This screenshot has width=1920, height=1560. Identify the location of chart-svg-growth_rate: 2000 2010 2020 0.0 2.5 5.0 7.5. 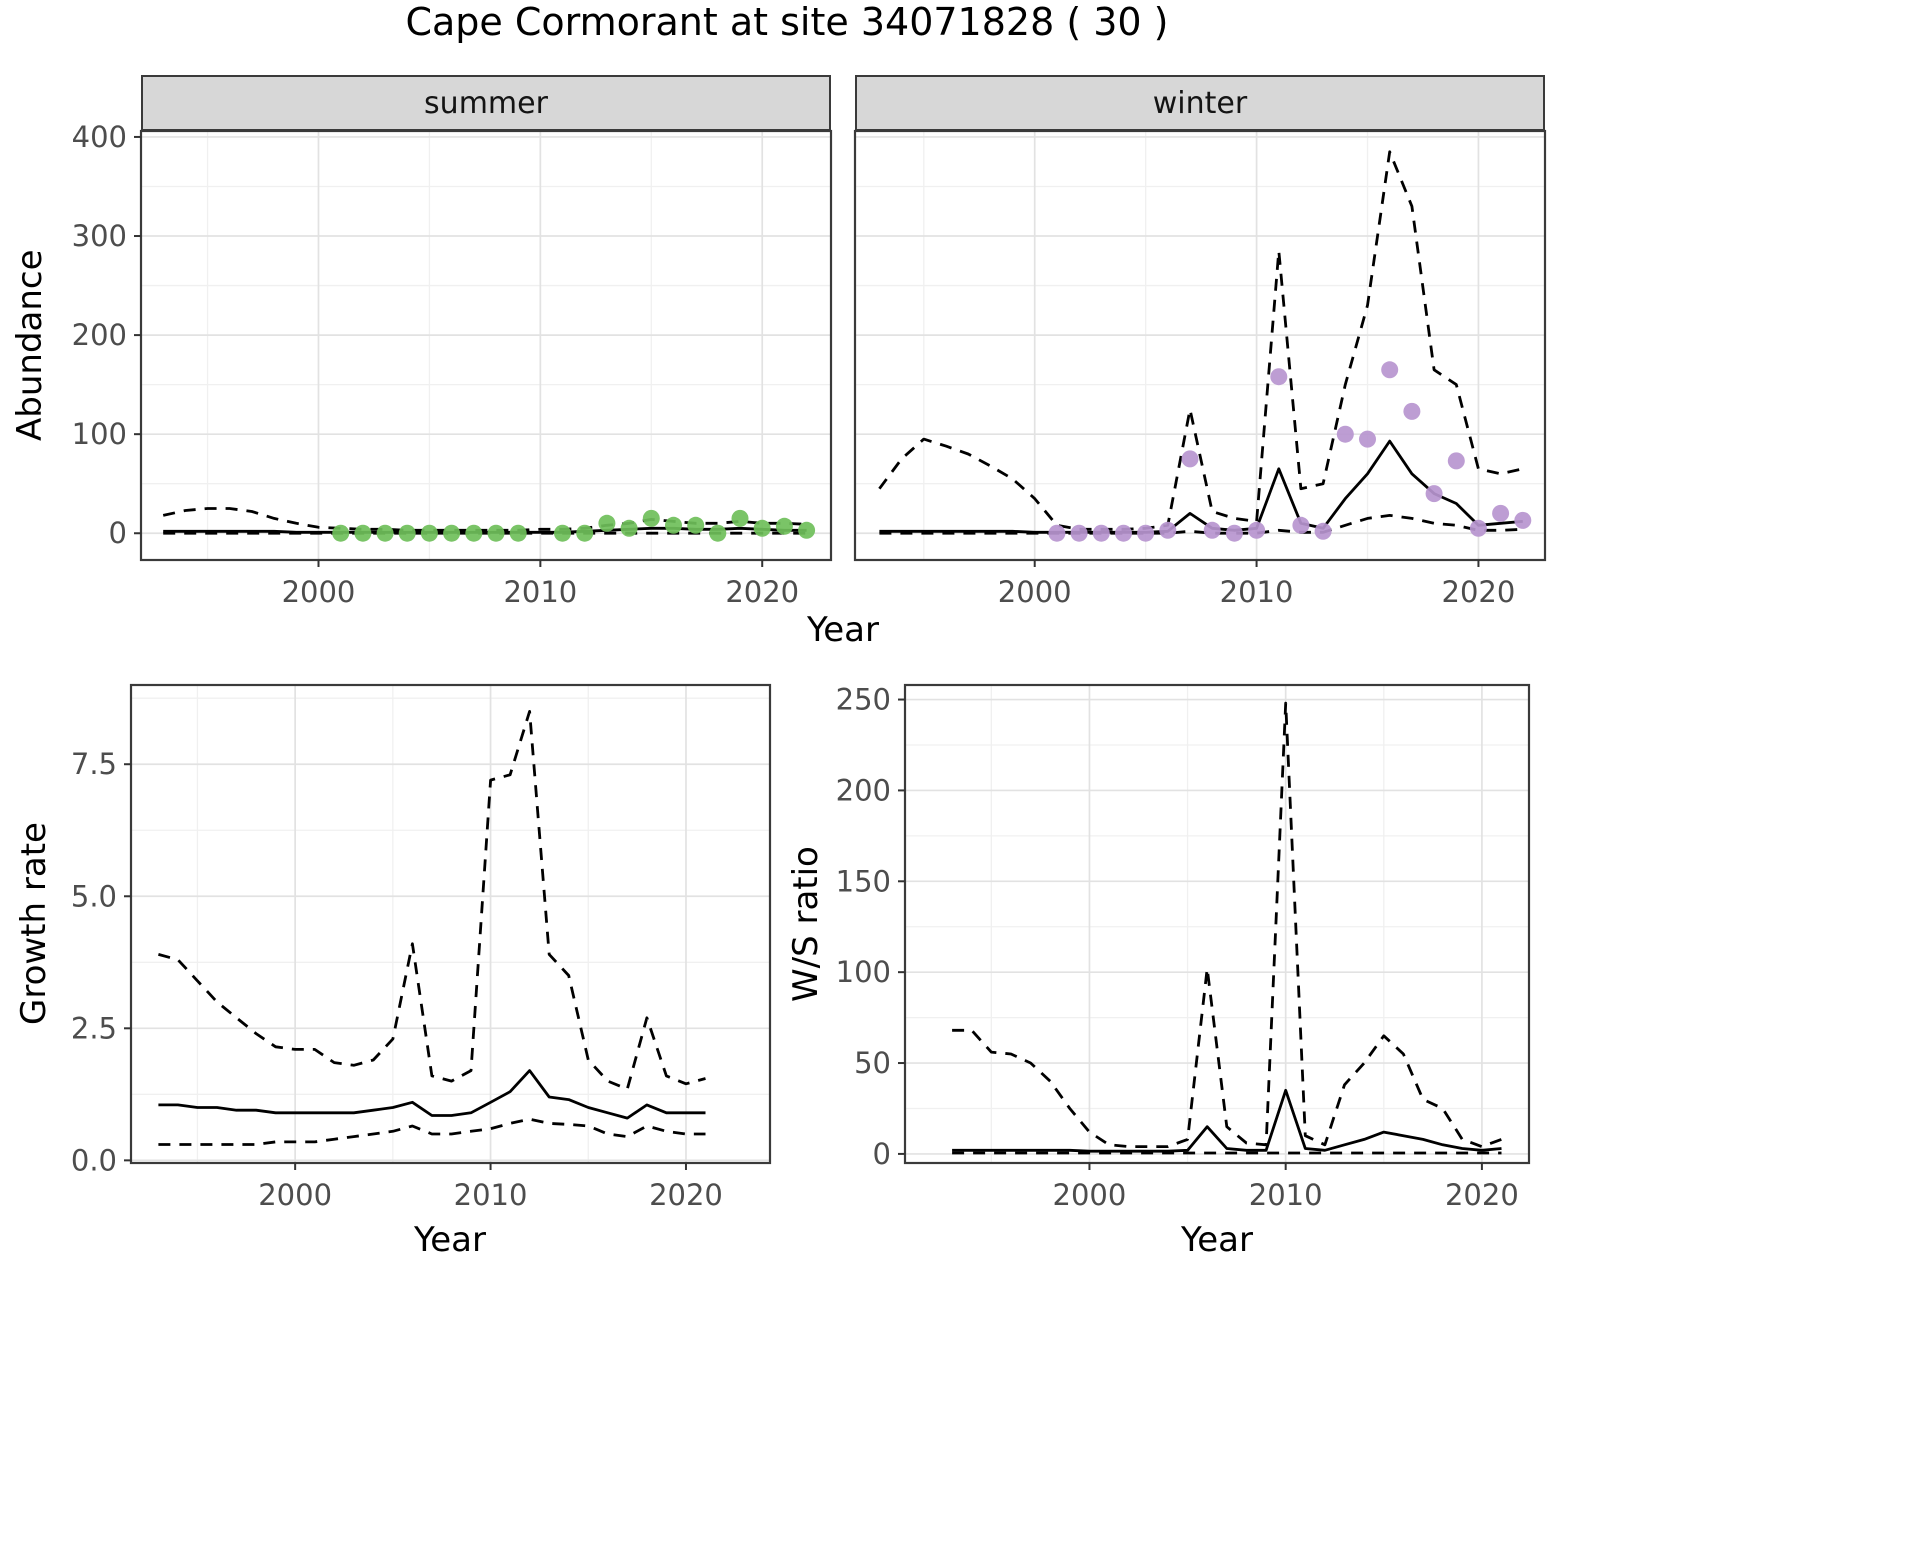
(421, 947).